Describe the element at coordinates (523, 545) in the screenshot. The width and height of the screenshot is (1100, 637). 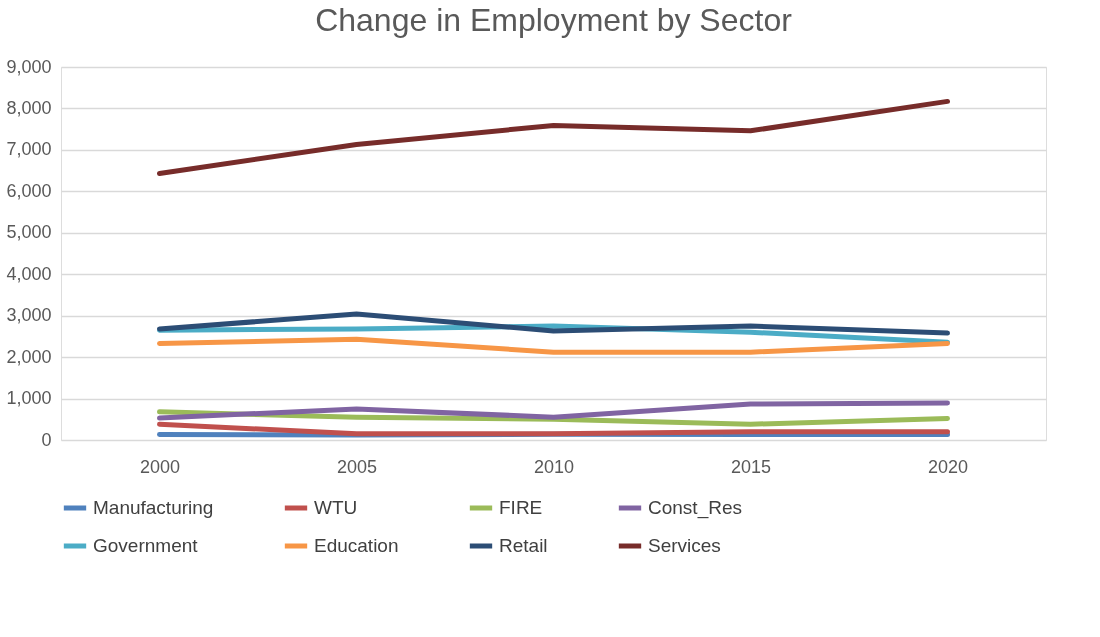
I see `legend-label: Retail` at that location.